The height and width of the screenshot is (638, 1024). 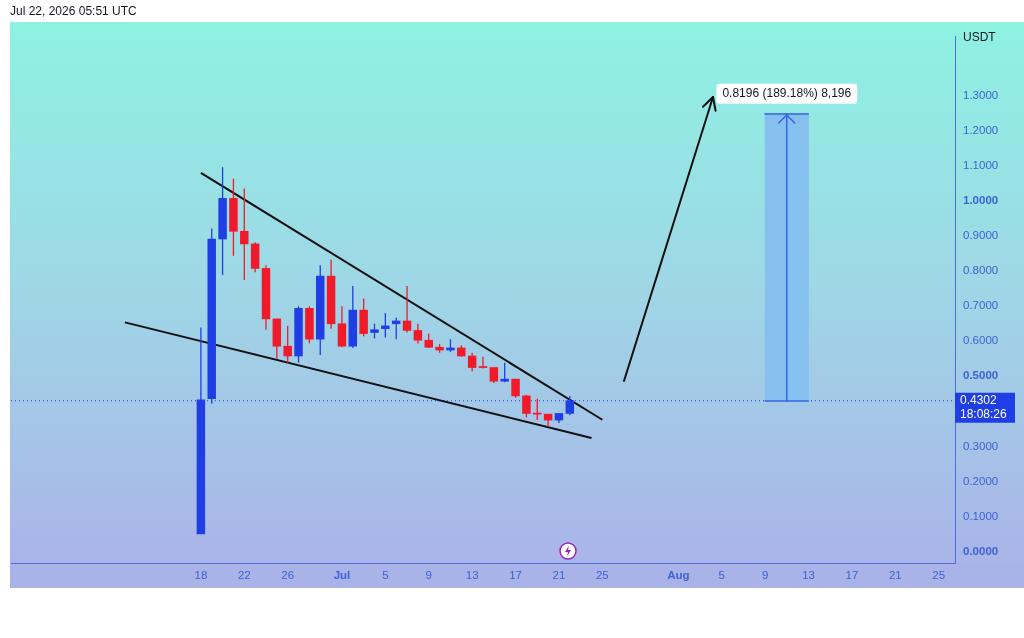 I want to click on y-tick-label: 0.0000, so click(x=981, y=550).